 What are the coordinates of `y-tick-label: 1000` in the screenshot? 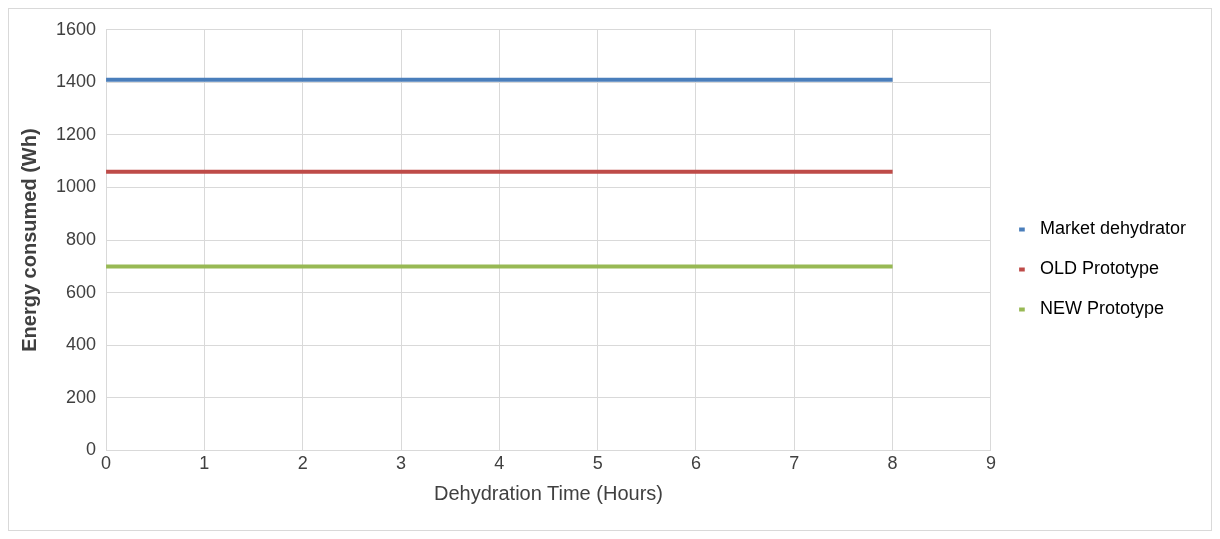 It's located at (76, 186).